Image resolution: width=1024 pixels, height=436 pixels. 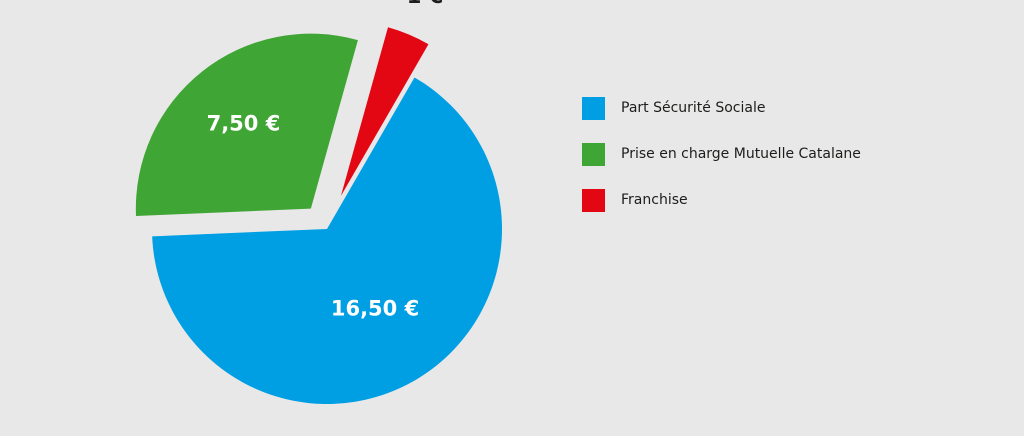 I want to click on pie-slice-prise-en-charge-mutuelle-catalane, so click(x=246, y=124).